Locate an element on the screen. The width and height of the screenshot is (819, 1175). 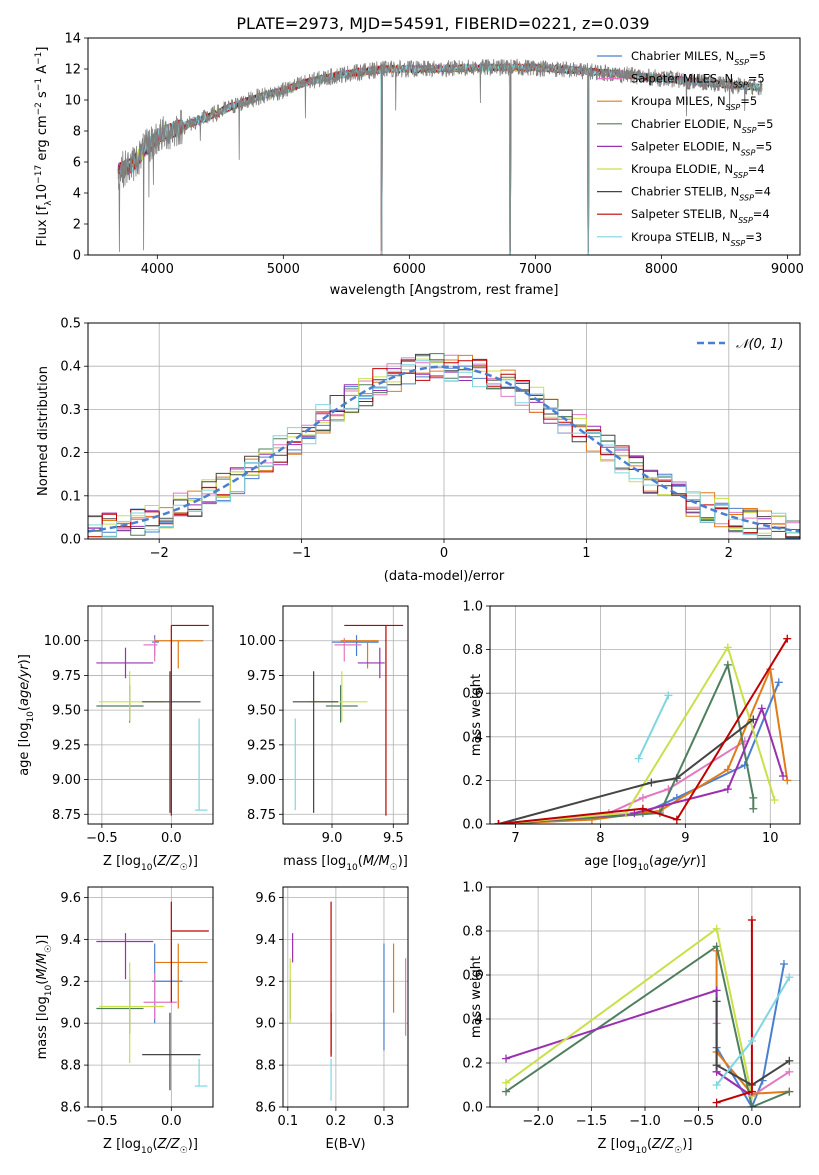
legend-entry: Kroupa MILES, NSSP=5 is located at coordinates (694, 103).